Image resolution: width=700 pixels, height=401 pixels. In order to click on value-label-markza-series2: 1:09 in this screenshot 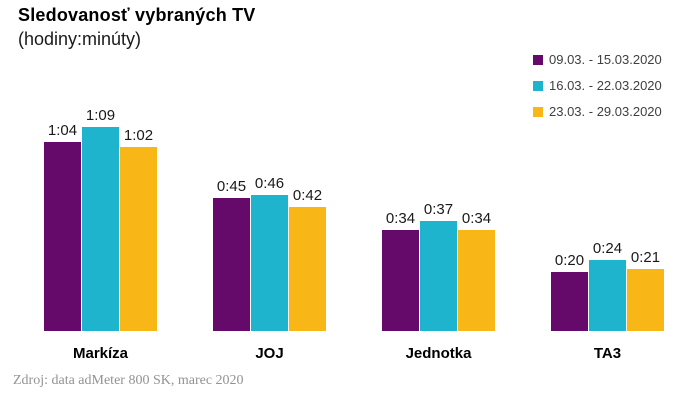, I will do `click(100, 115)`.